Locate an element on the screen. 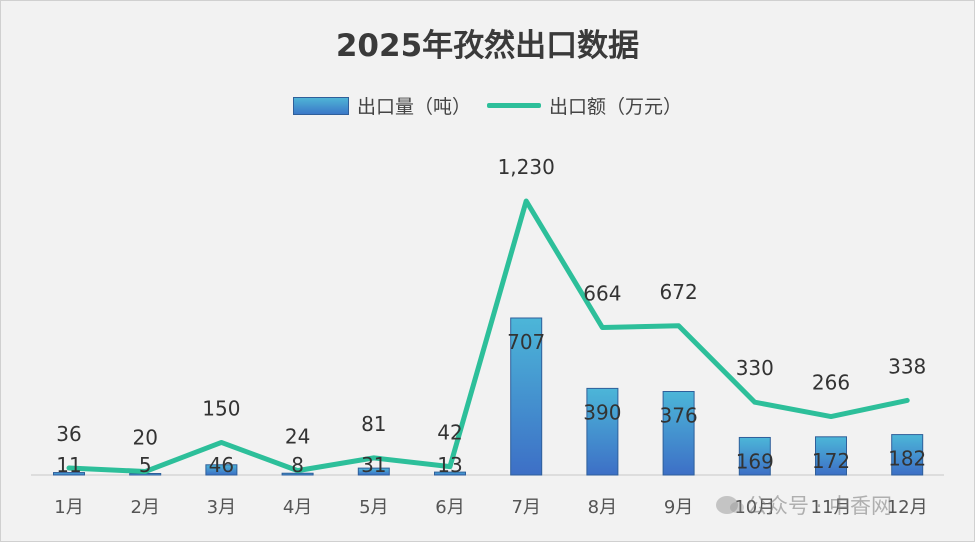 The width and height of the screenshot is (975, 542). bar-label-12: 182 is located at coordinates (907, 459).